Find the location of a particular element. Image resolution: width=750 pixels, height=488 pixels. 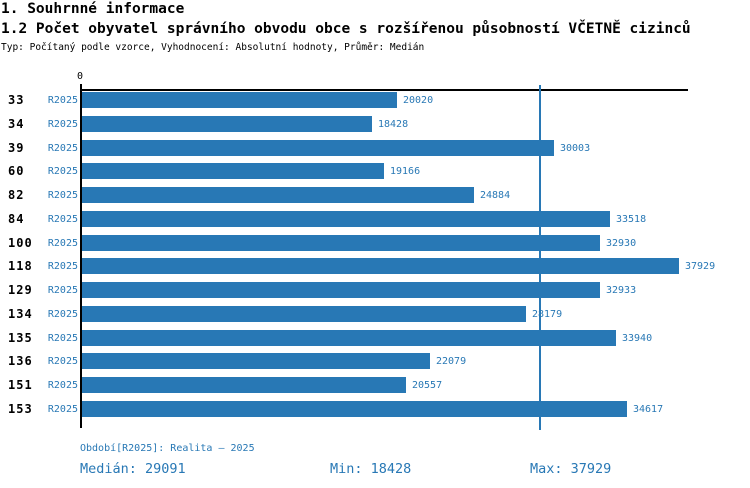

bar-row: 153 R2025 34617 is located at coordinates (375, 409).